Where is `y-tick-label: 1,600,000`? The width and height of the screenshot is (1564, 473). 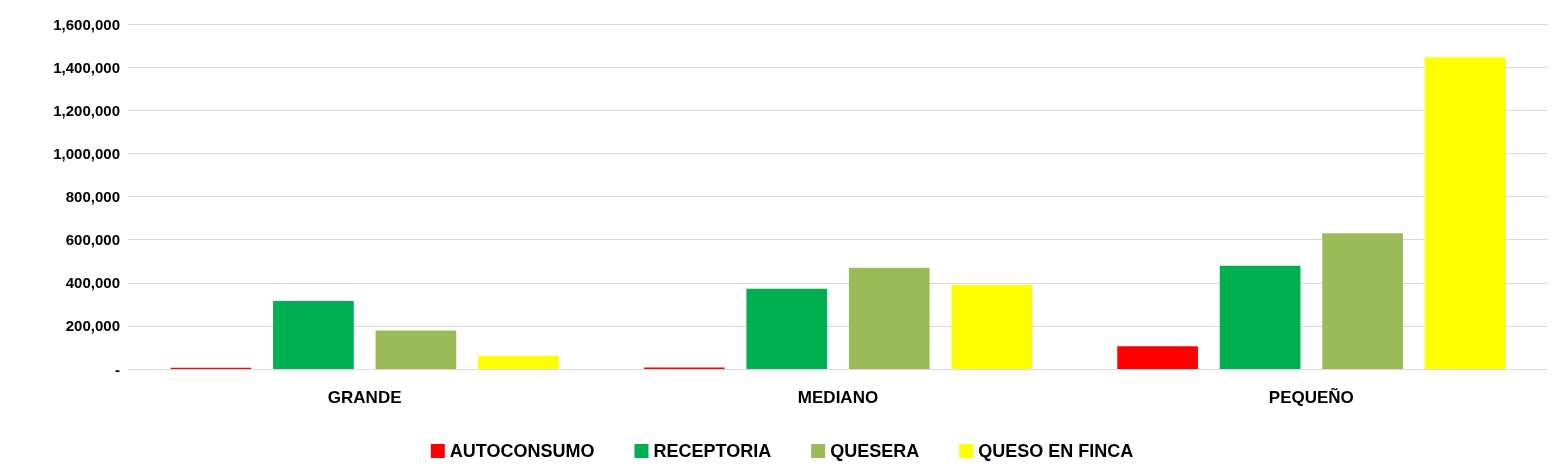
y-tick-label: 1,600,000 is located at coordinates (86, 24).